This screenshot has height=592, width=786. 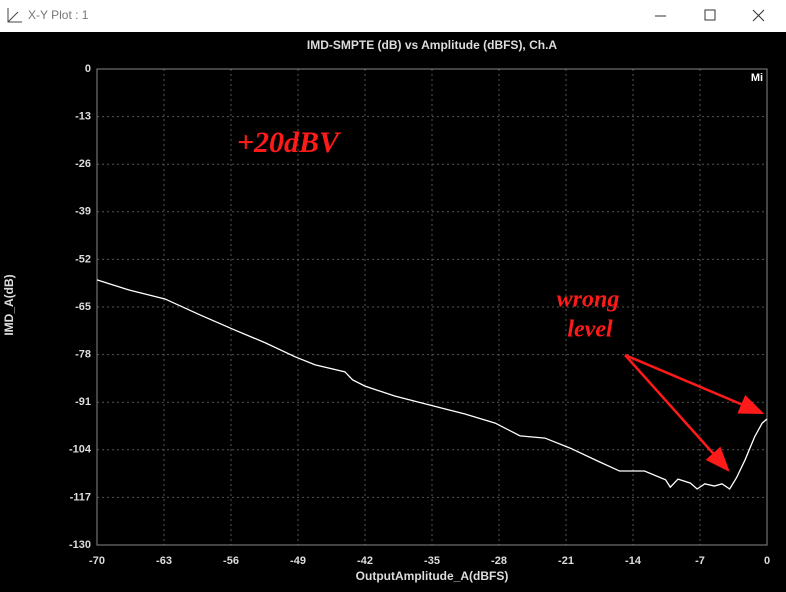 What do you see at coordinates (365, 561) in the screenshot?
I see `x-tick-label: -42` at bounding box center [365, 561].